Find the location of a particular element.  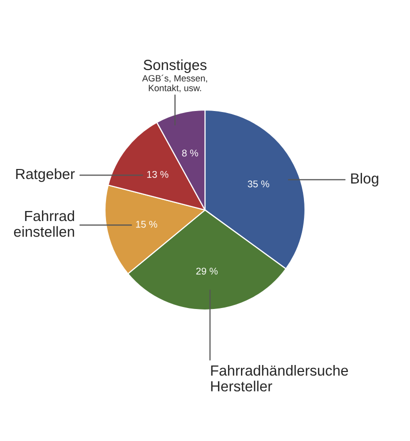

data-label: 8 % is located at coordinates (190, 153).